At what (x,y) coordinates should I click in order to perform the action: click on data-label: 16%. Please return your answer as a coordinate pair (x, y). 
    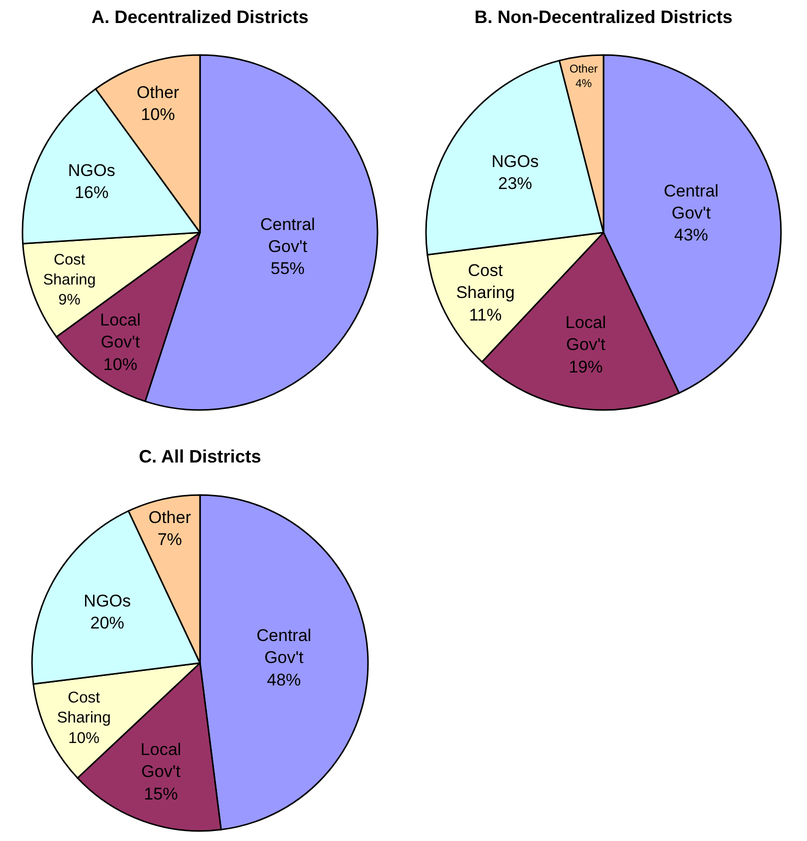
    Looking at the image, I should click on (91, 192).